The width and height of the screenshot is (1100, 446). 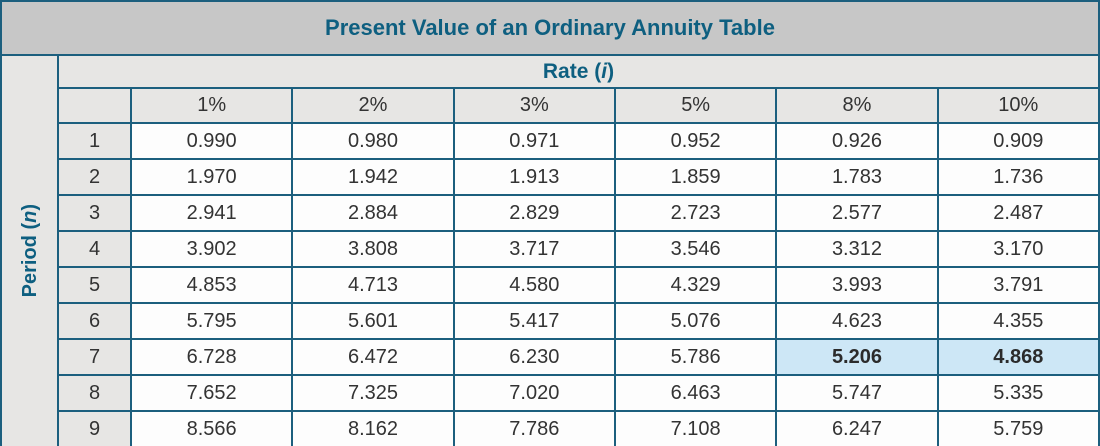 I want to click on value-cell: 5.759, so click(x=1018, y=428).